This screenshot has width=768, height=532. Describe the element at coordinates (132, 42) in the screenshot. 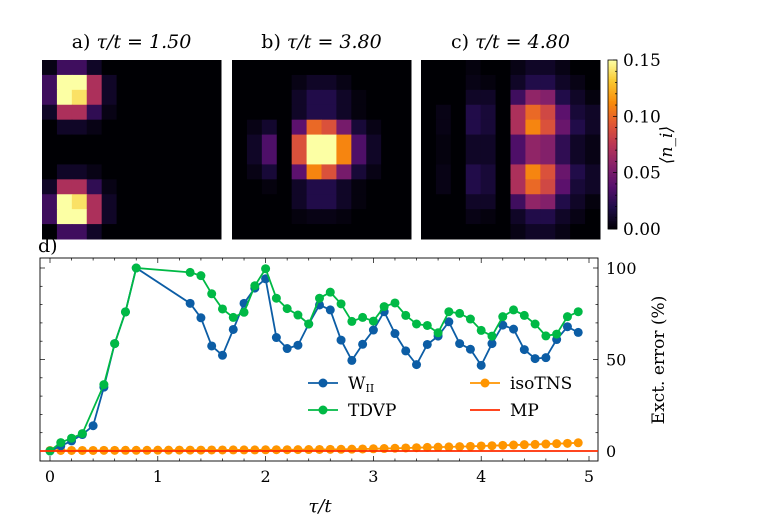

I see `panel-title: a) τ/t = 1.50` at that location.